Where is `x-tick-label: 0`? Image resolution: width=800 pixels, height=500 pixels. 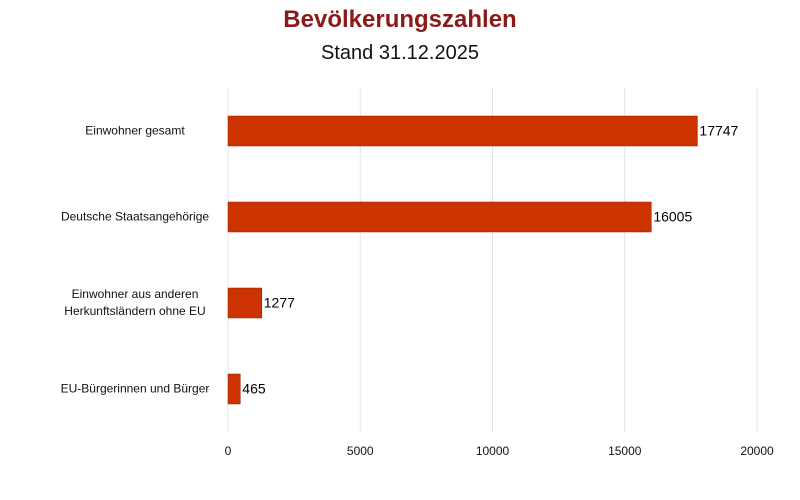 x-tick-label: 0 is located at coordinates (228, 451).